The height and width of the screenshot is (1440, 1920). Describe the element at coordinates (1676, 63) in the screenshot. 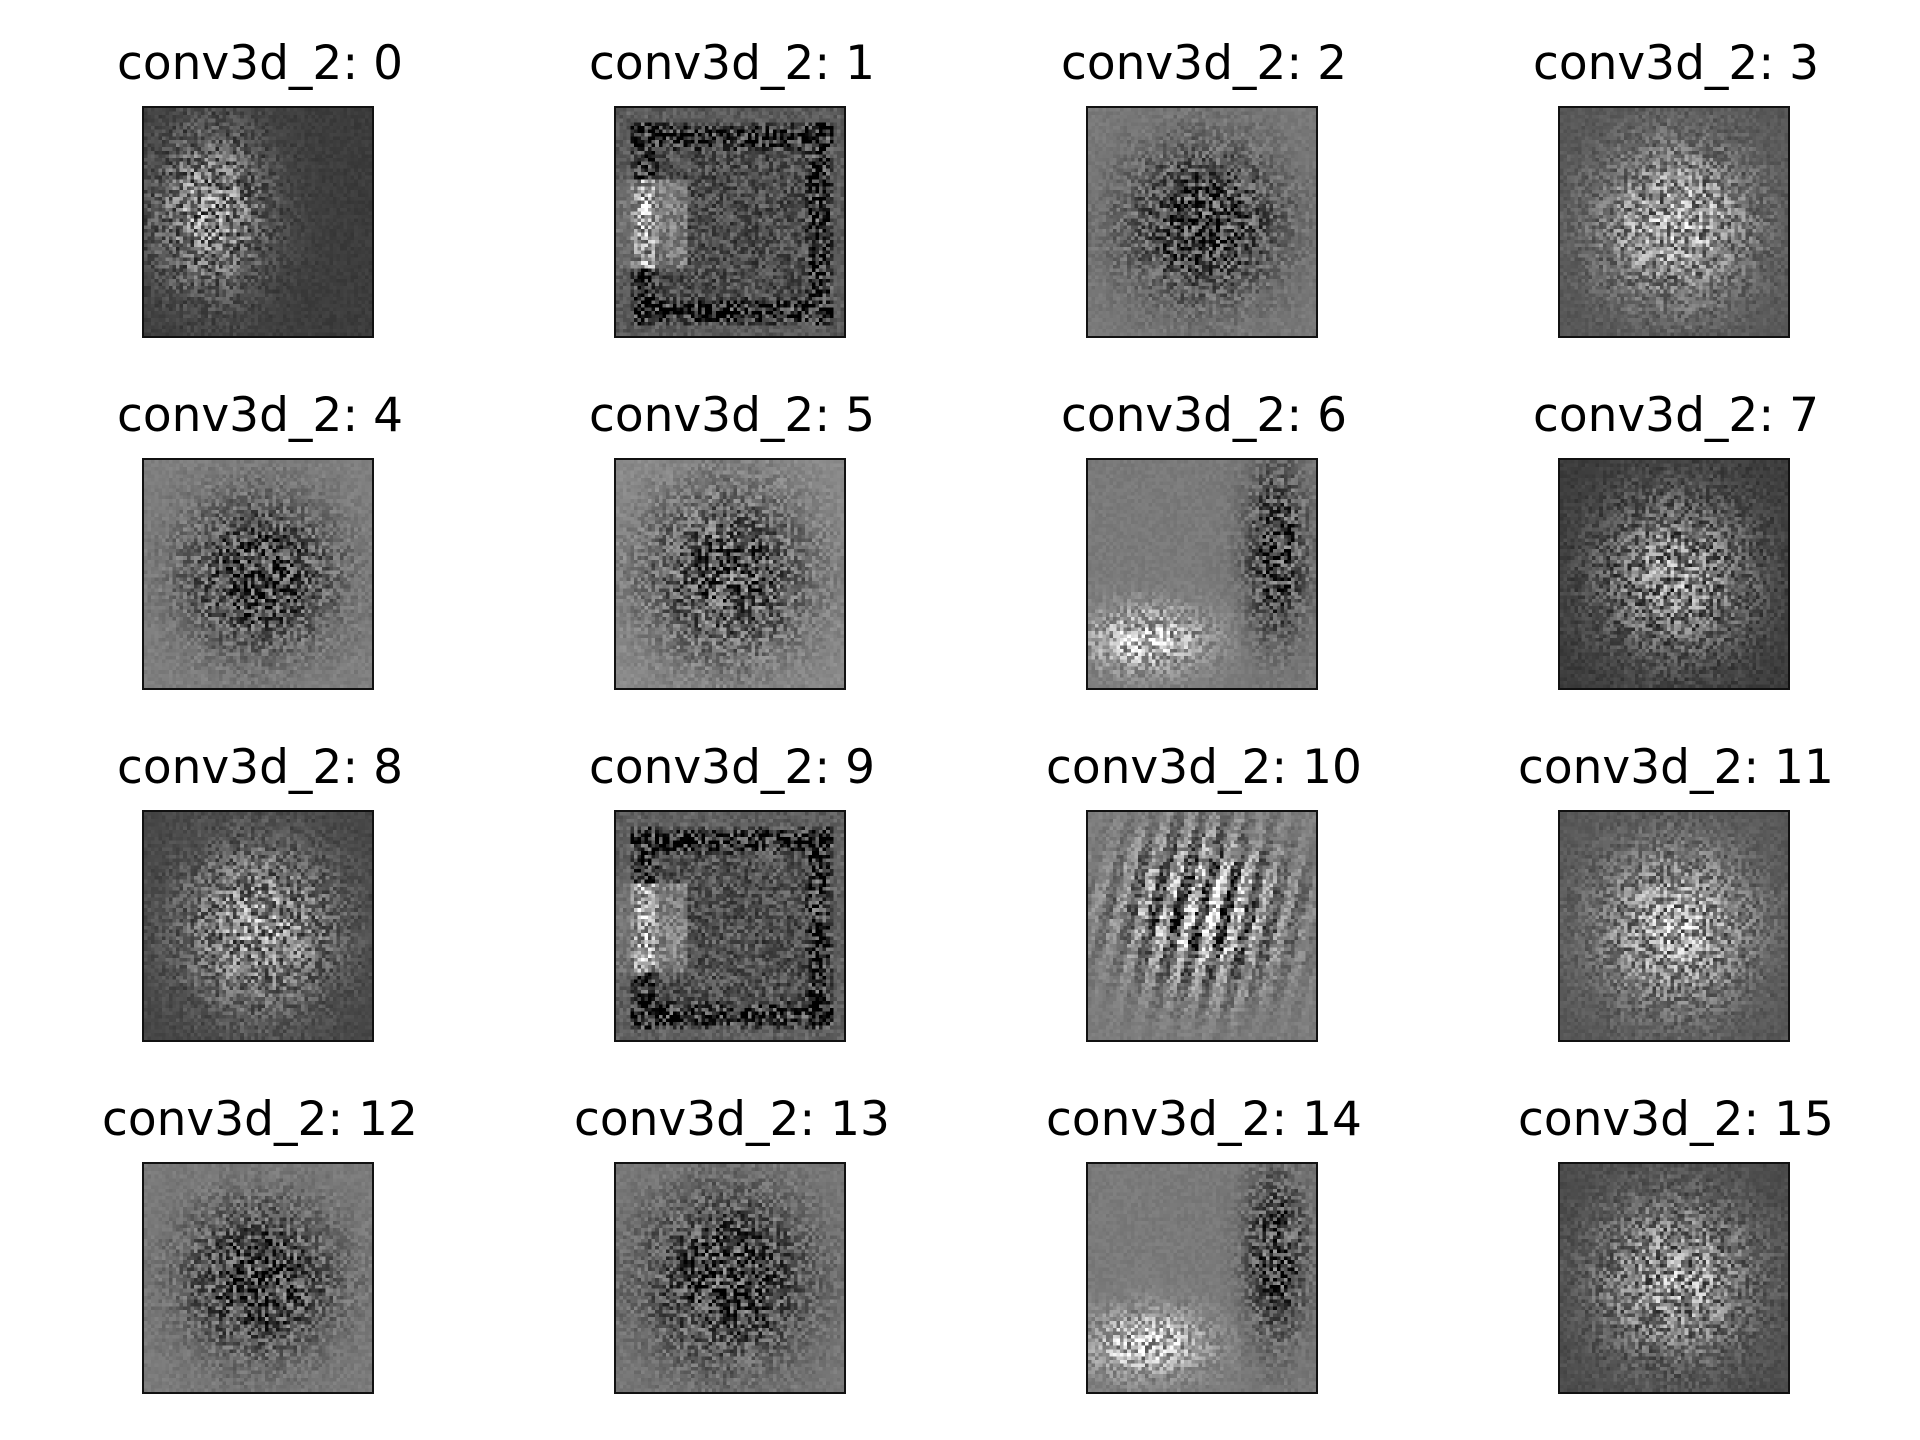

I see `panel-title: conv3d_2: 3` at that location.